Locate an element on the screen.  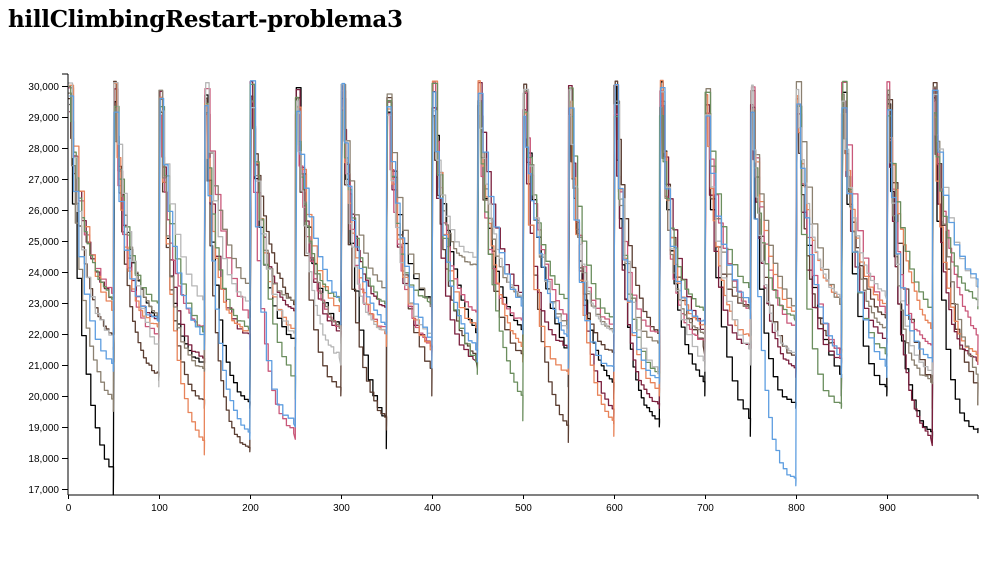
x-tick-label: 700 is located at coordinates (705, 508).